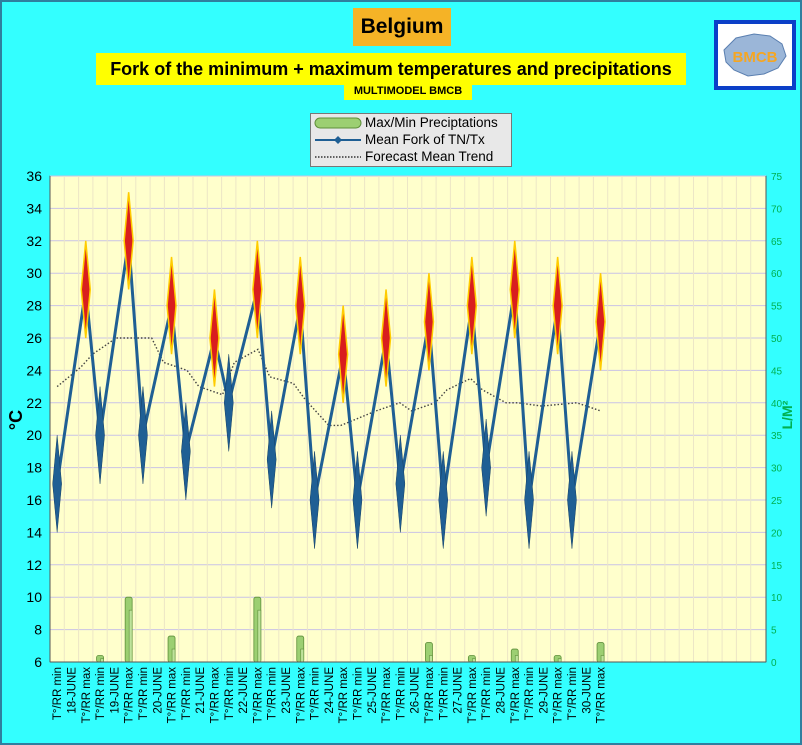  What do you see at coordinates (411, 157) in the screenshot?
I see `legend-item-trend: Forecast Mean Trend` at bounding box center [411, 157].